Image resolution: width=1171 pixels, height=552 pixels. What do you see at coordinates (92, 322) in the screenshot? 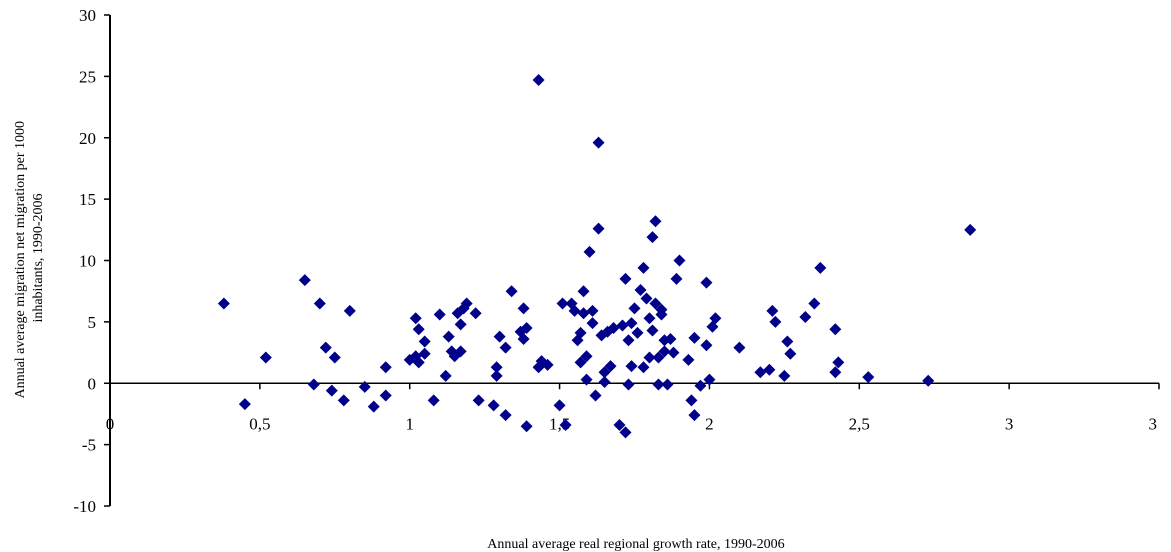
I see `y-tick-label: 5` at bounding box center [92, 322].